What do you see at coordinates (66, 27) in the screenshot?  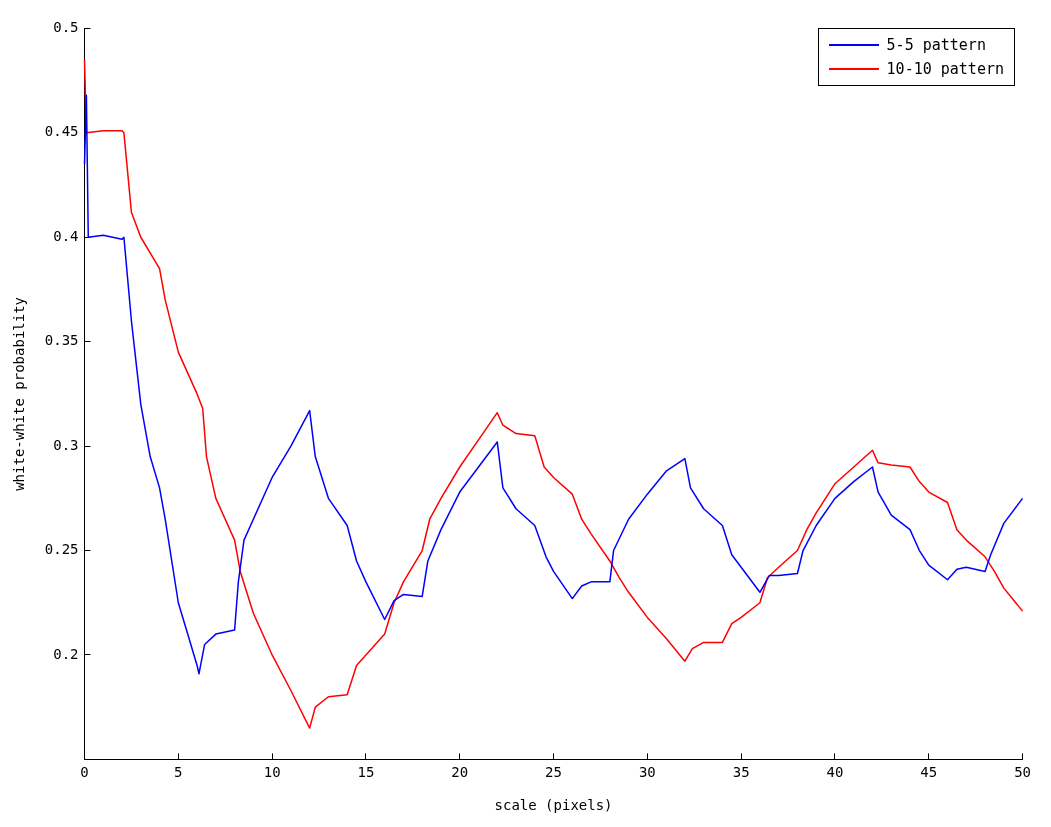 I see `y-tick-label: 0.5` at bounding box center [66, 27].